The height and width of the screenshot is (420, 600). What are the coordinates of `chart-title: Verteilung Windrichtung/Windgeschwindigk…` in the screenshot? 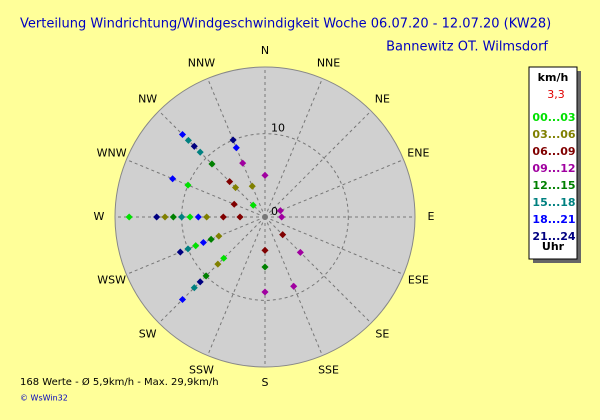 It's located at (285, 24).